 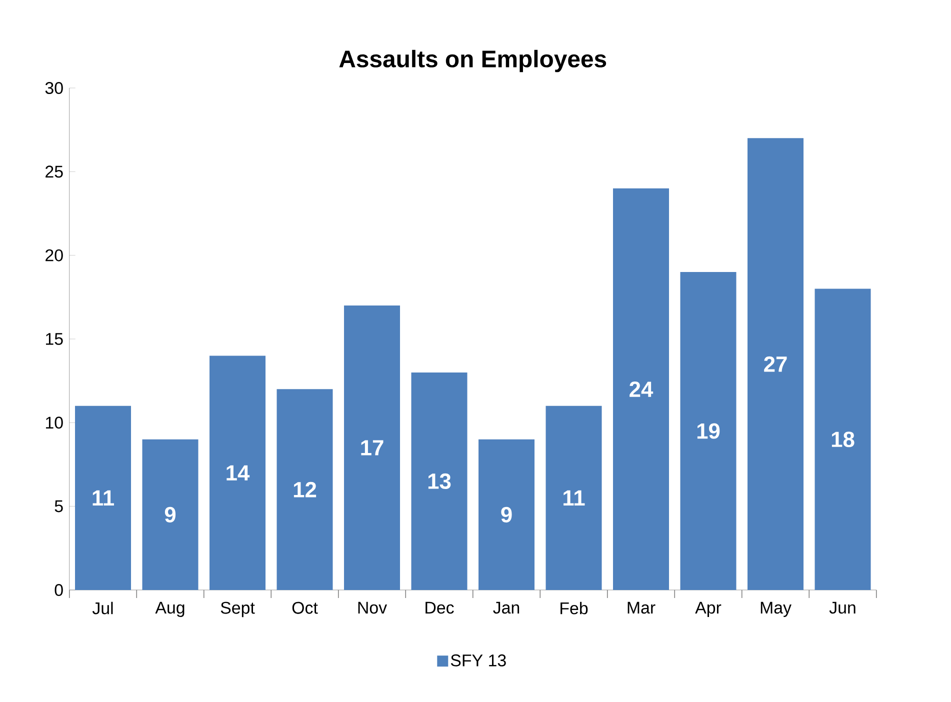 What do you see at coordinates (472, 61) in the screenshot?
I see `chart-title: Assaults on Employees` at bounding box center [472, 61].